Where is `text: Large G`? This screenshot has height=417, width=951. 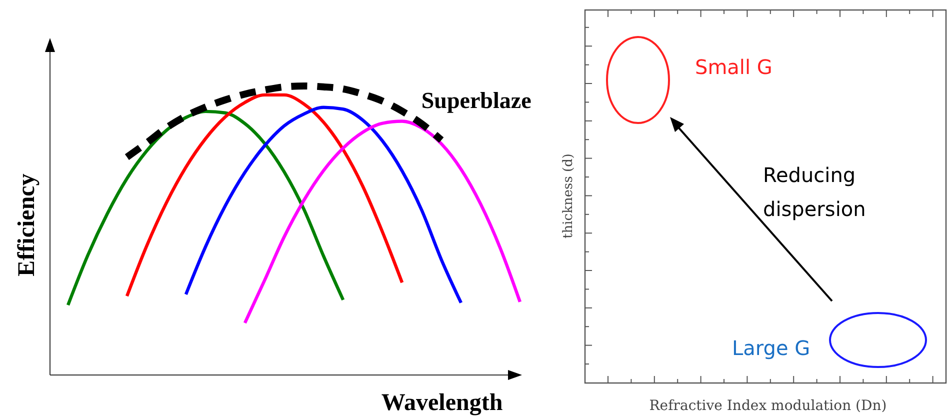 text: Large G is located at coordinates (771, 348).